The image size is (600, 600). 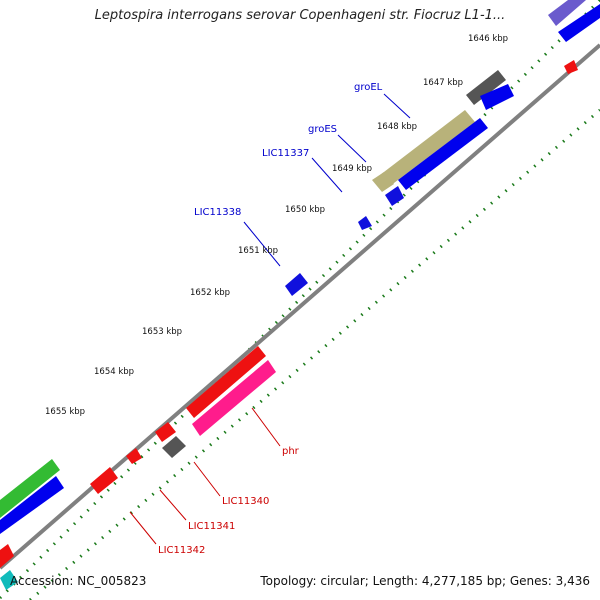 What do you see at coordinates (497, 97) in the screenshot?
I see `gene-band-blue-top2` at bounding box center [497, 97].